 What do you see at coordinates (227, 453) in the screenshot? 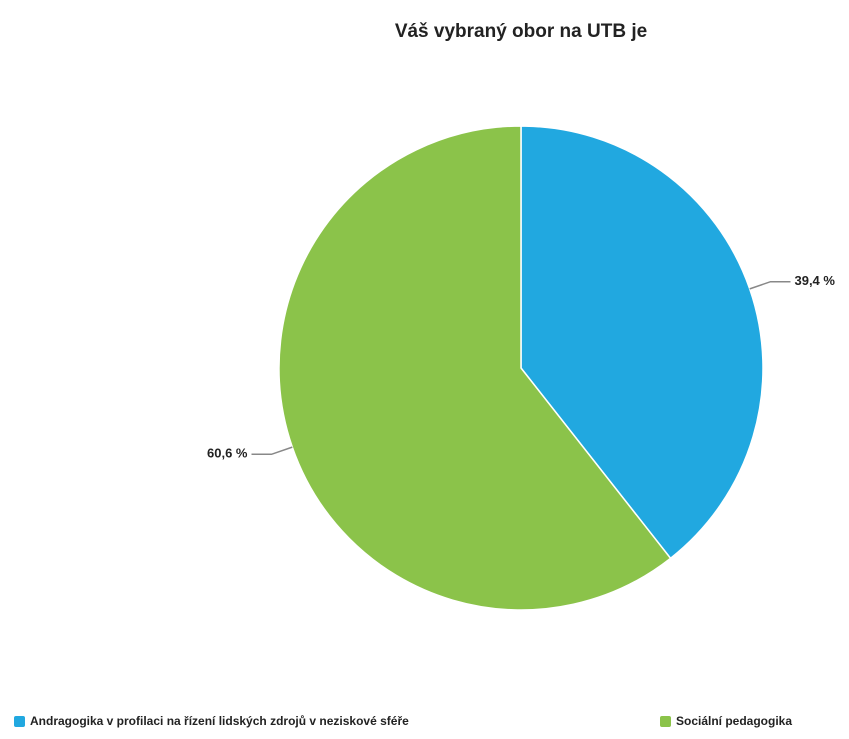
I see `data-label: 60,6 %` at bounding box center [227, 453].